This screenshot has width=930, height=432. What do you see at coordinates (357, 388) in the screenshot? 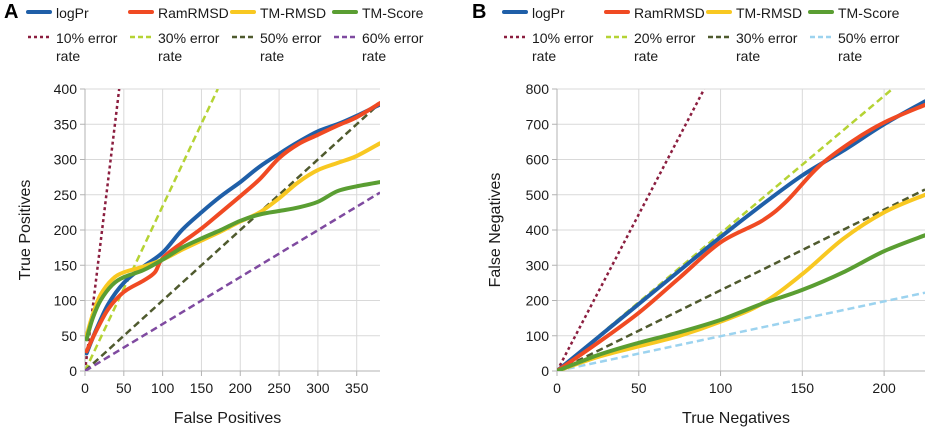
I see `x-tick-label: 350` at bounding box center [357, 388].